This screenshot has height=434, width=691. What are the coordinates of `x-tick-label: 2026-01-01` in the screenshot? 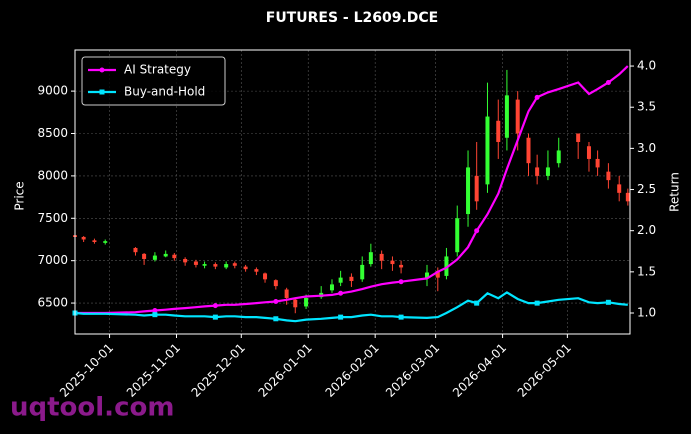 It's located at (285, 370).